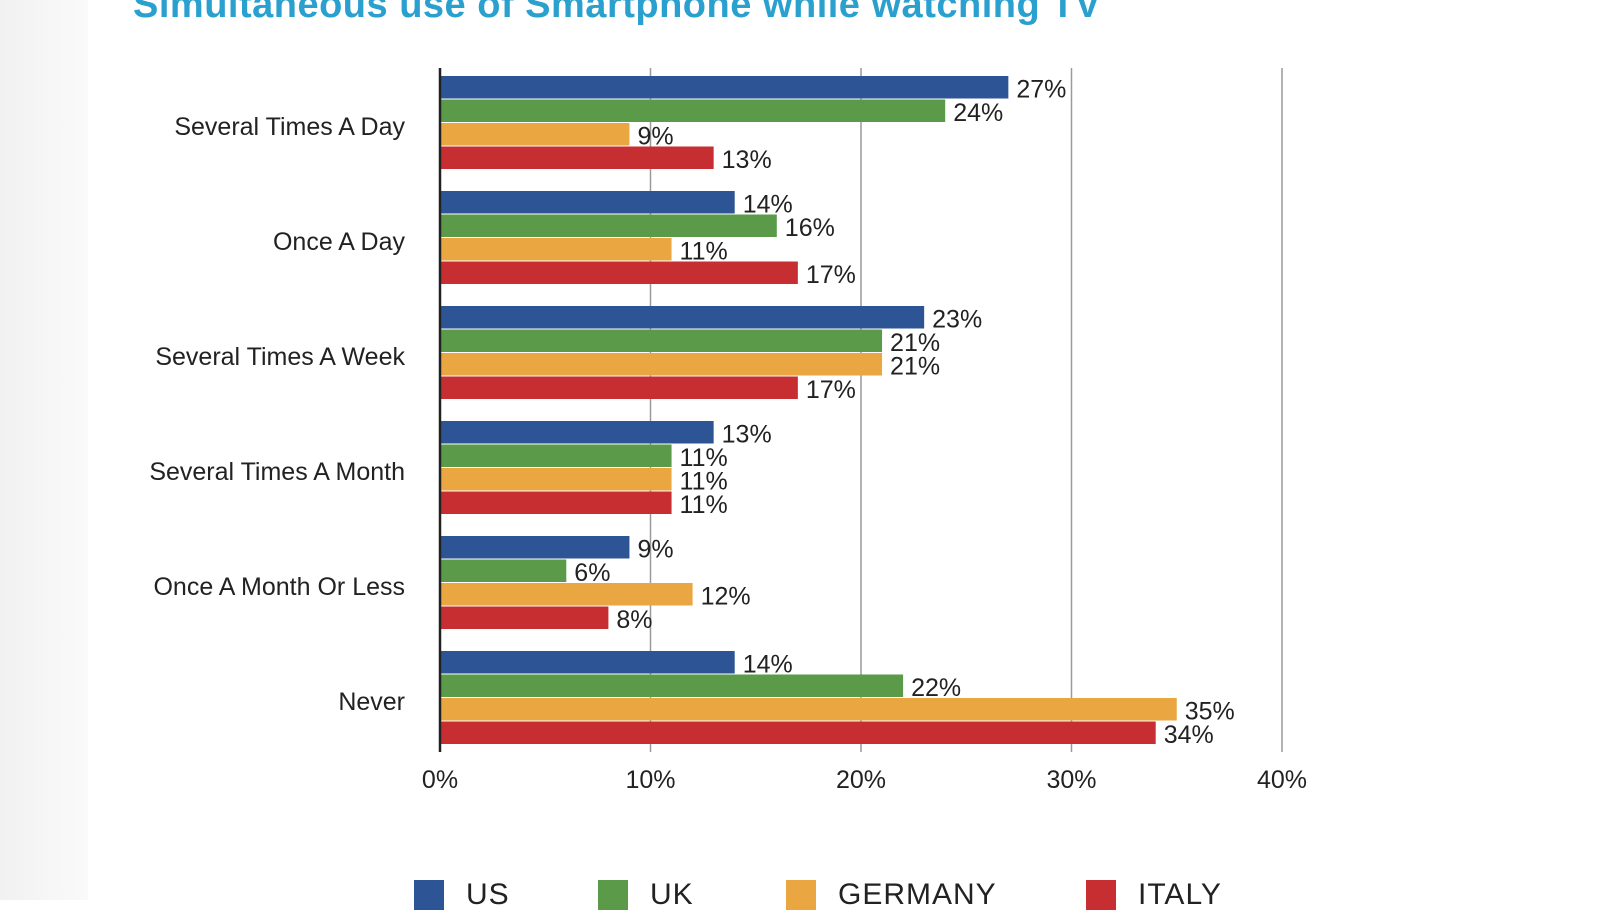  Describe the element at coordinates (1256, 895) in the screenshot. I see `legend-item: ITALY` at that location.